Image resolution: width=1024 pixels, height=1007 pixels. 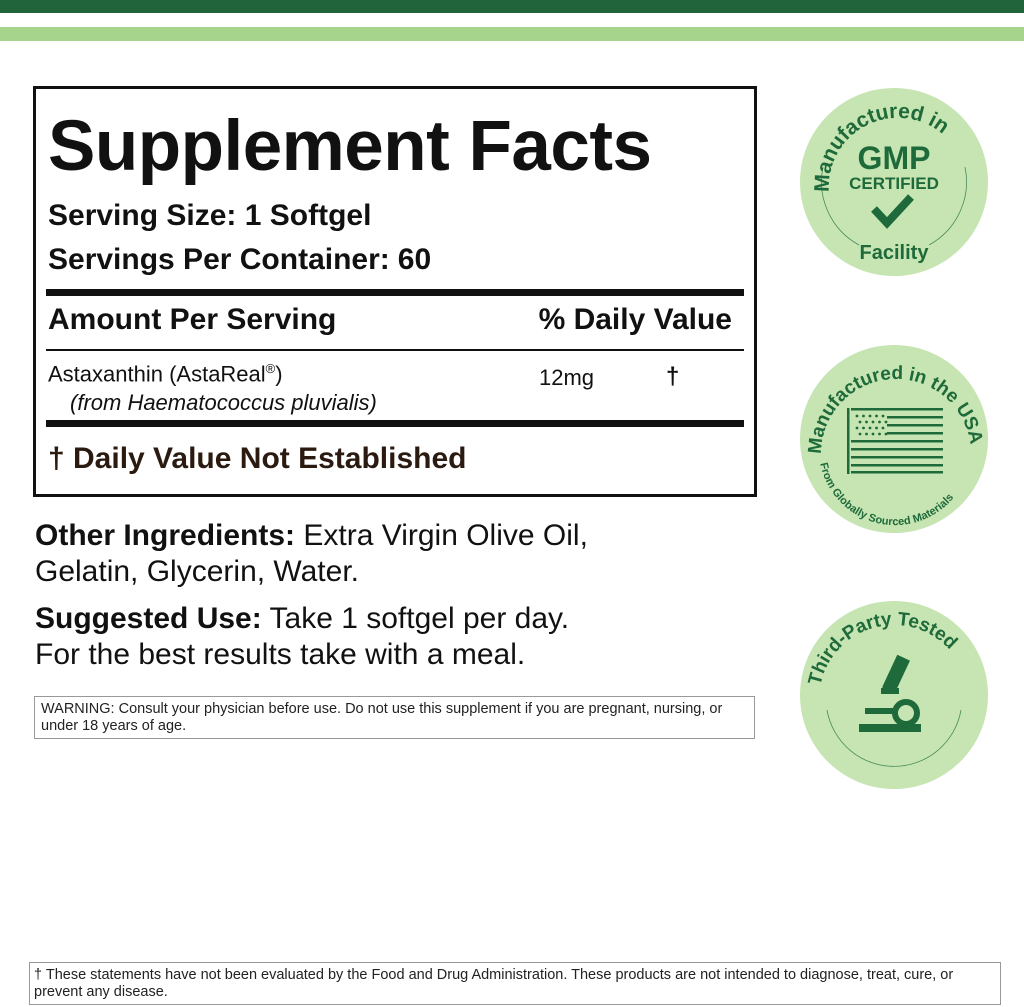 I want to click on other-ingredients-text: Gelatin, Glycerin, Water., so click(x=197, y=571).